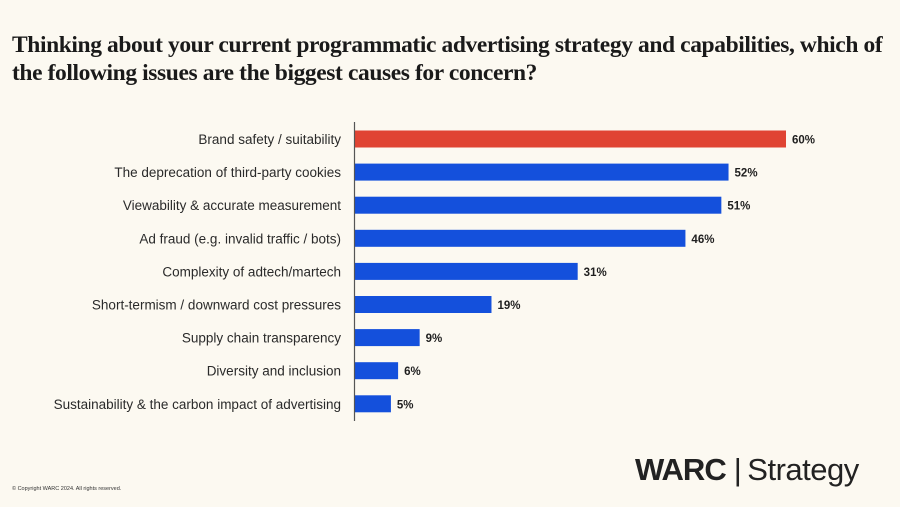 This screenshot has width=900, height=507. Describe the element at coordinates (261, 338) in the screenshot. I see `category-label: Supply chain transparency` at that location.